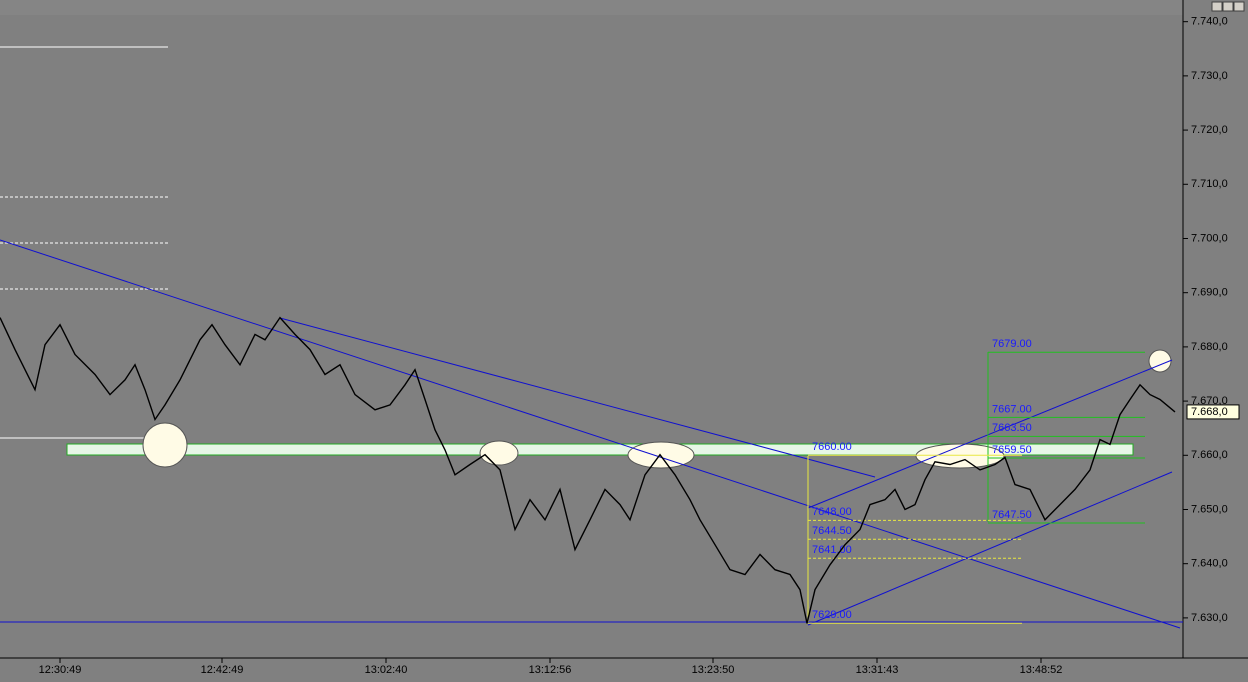 The width and height of the screenshot is (1248, 682). What do you see at coordinates (832, 512) in the screenshot?
I see `fib-label: 7648.00` at bounding box center [832, 512].